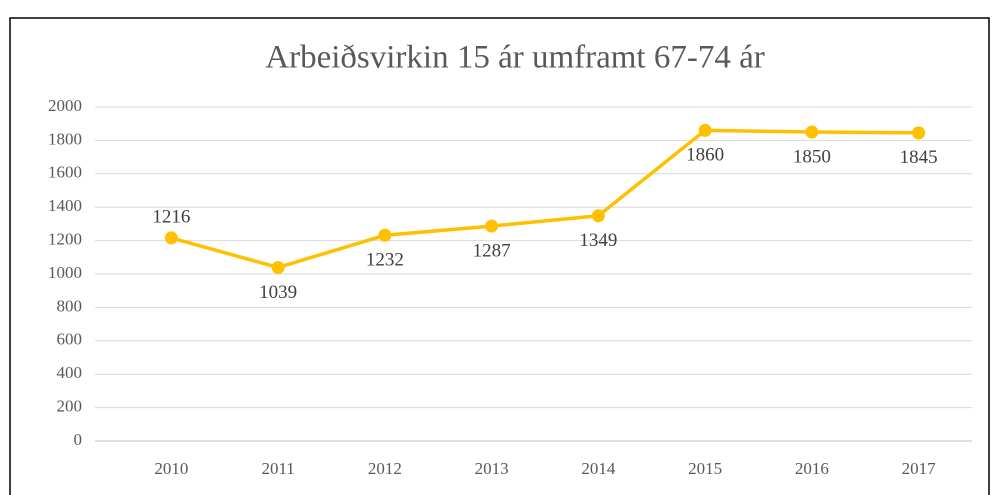  What do you see at coordinates (492, 468) in the screenshot?
I see `x-tick-label: 2013` at bounding box center [492, 468].